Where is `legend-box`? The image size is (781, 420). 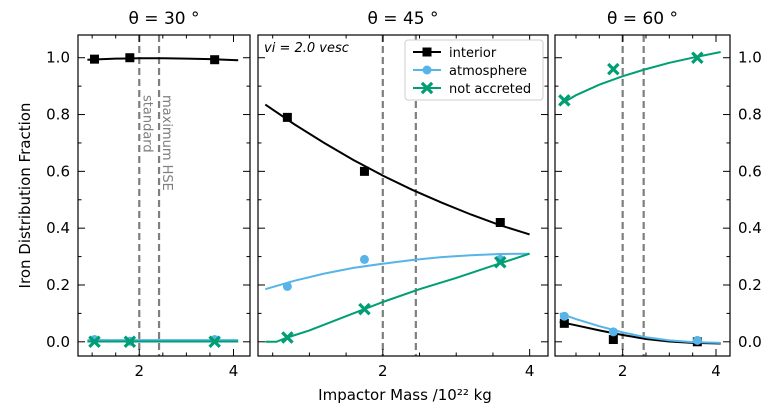 legend-box is located at coordinates (474, 70).